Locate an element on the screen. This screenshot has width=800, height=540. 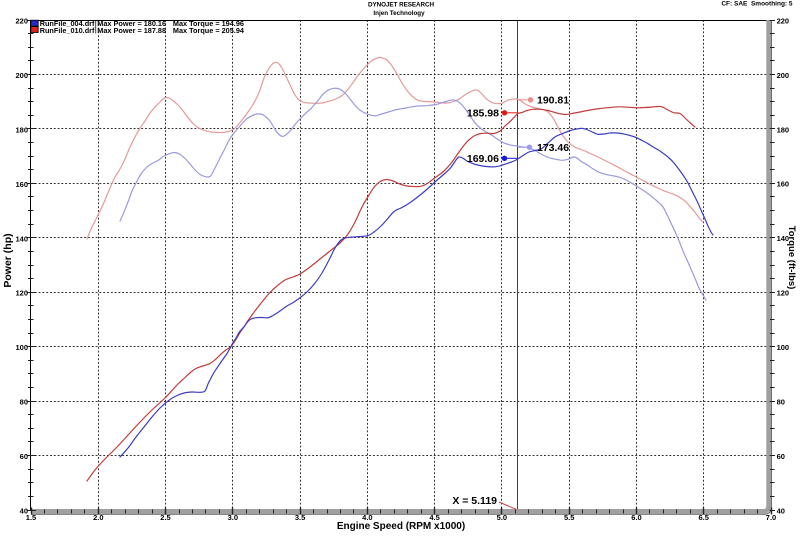
svg-text: 6.5 is located at coordinates (703, 517).